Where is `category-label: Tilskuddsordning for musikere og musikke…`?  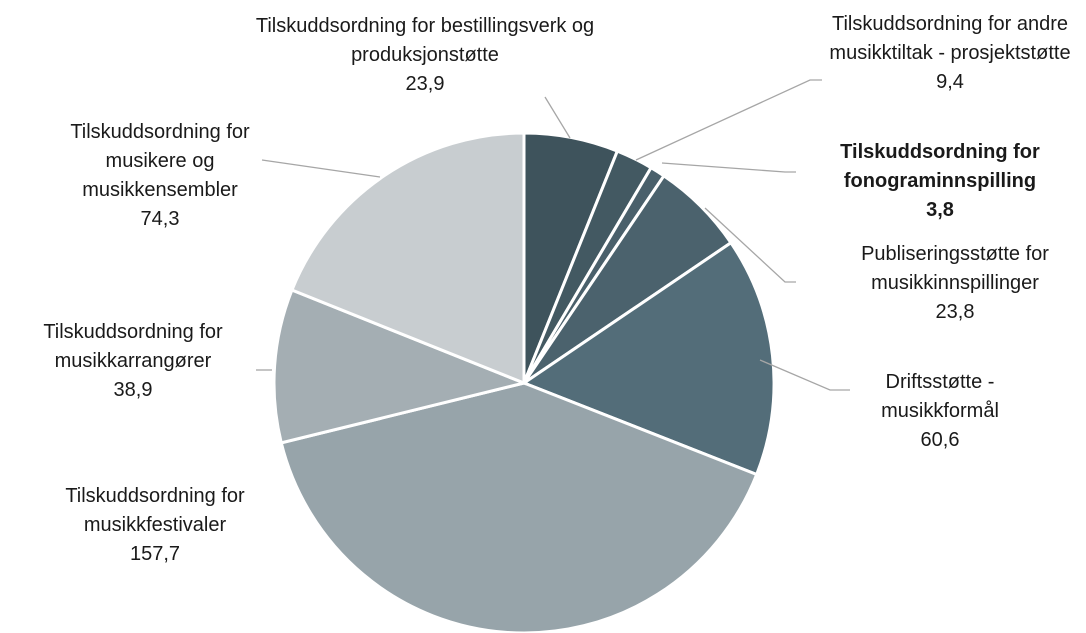 category-label: Tilskuddsordning for musikere og musikke… is located at coordinates (160, 161).